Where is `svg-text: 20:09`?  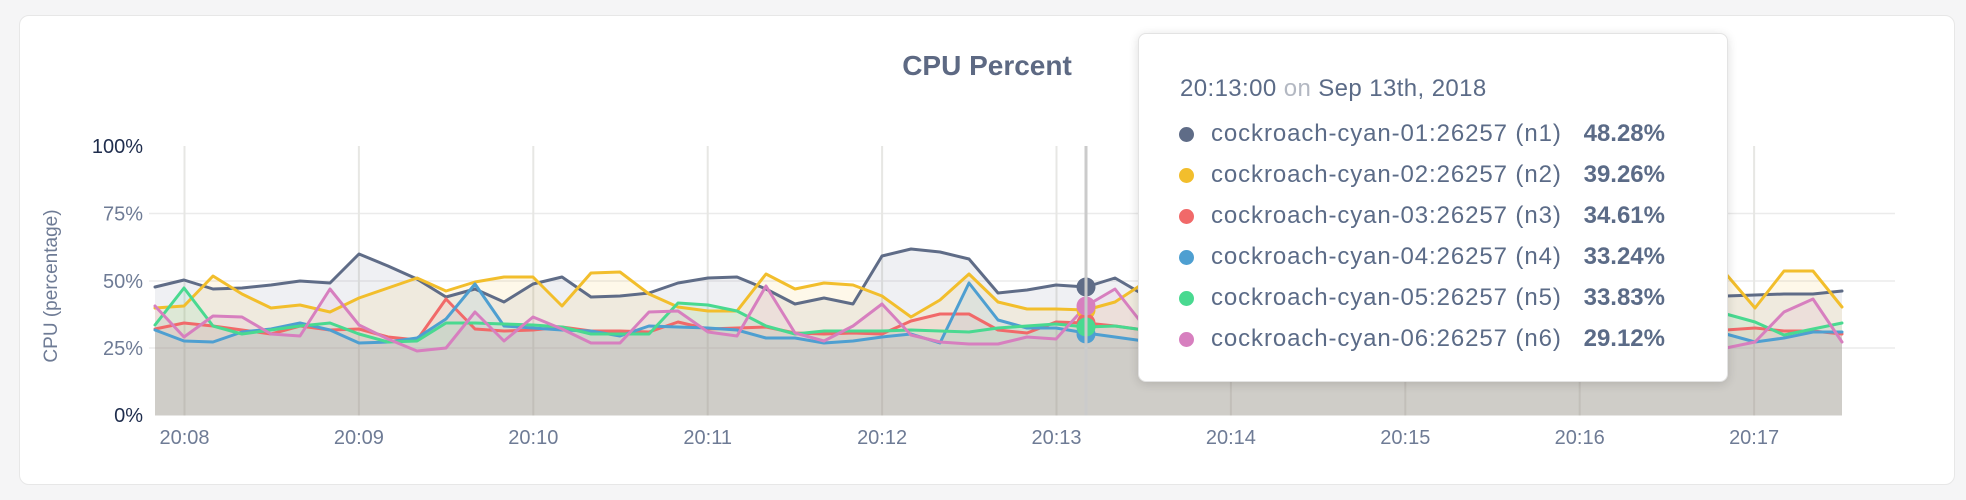
svg-text: 20:09 is located at coordinates (359, 438).